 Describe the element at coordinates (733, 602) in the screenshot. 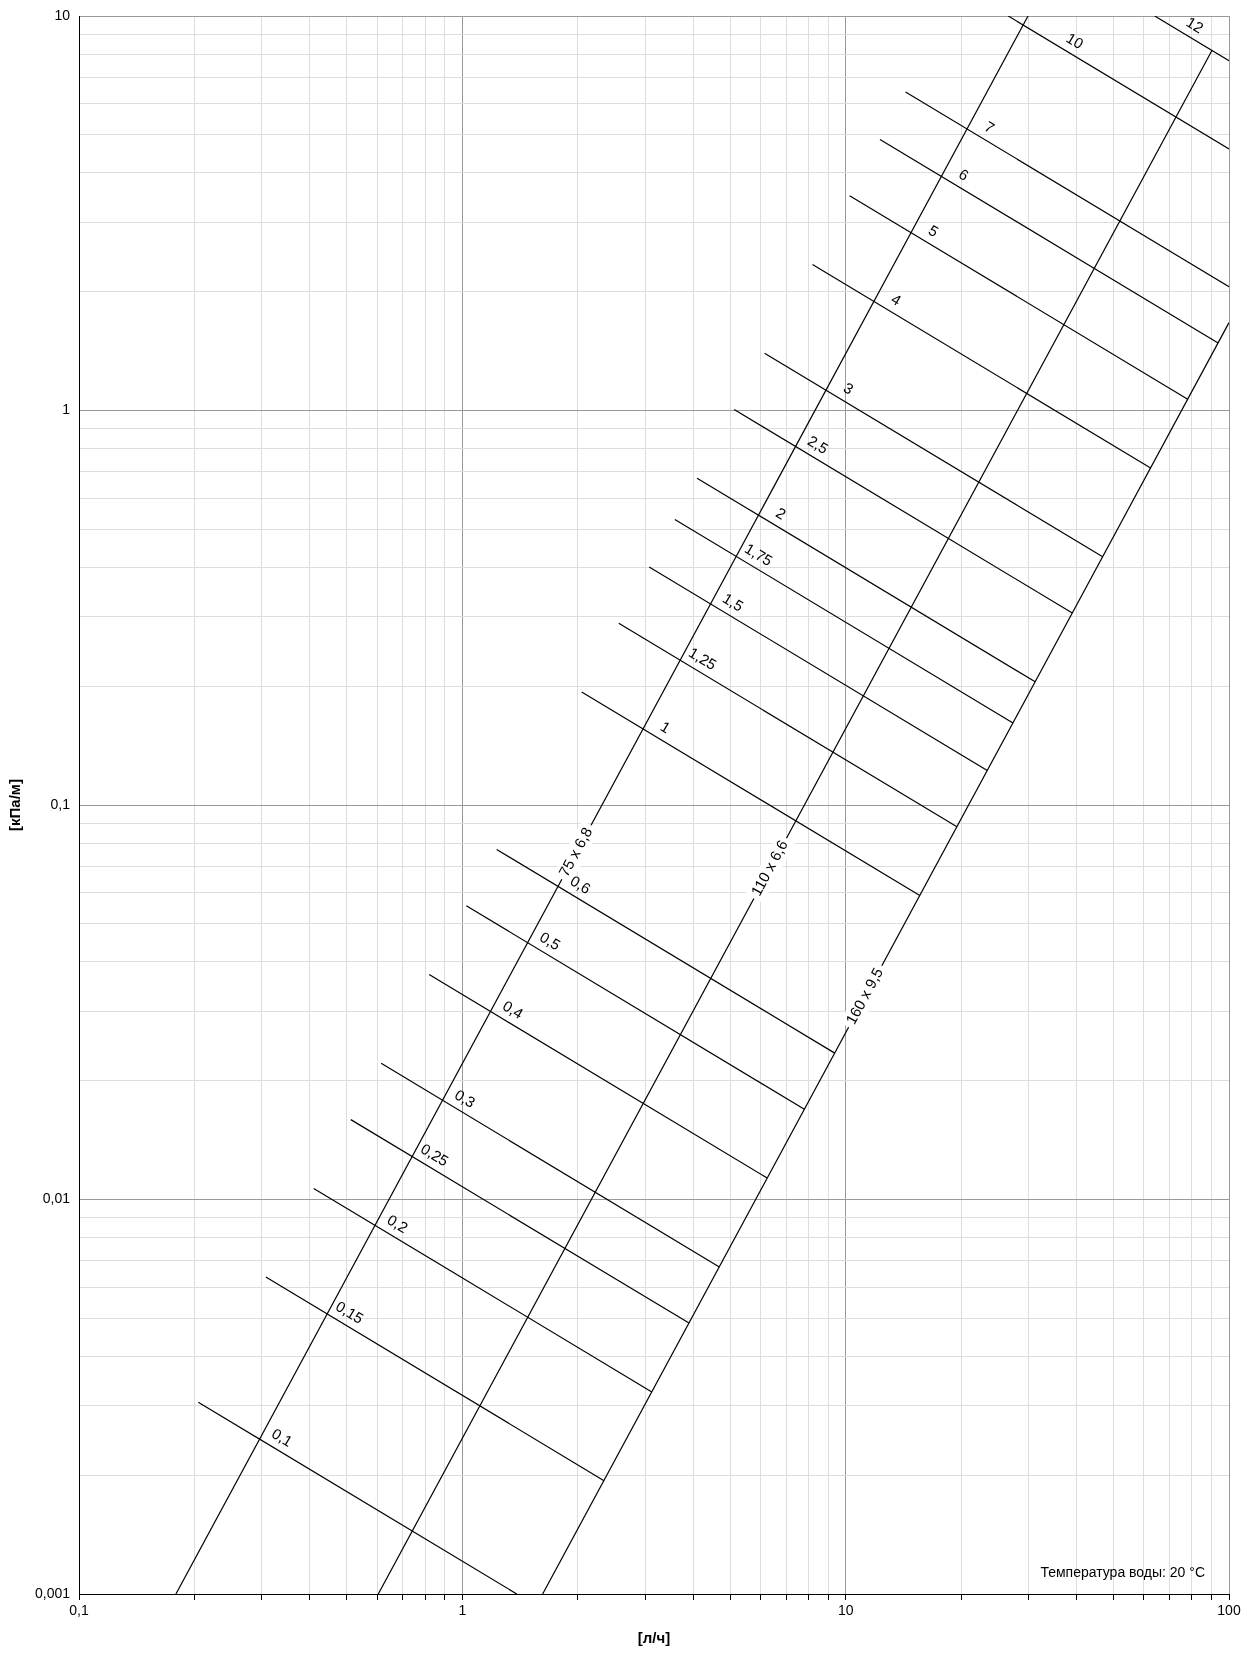

I see `text: 1,5` at that location.